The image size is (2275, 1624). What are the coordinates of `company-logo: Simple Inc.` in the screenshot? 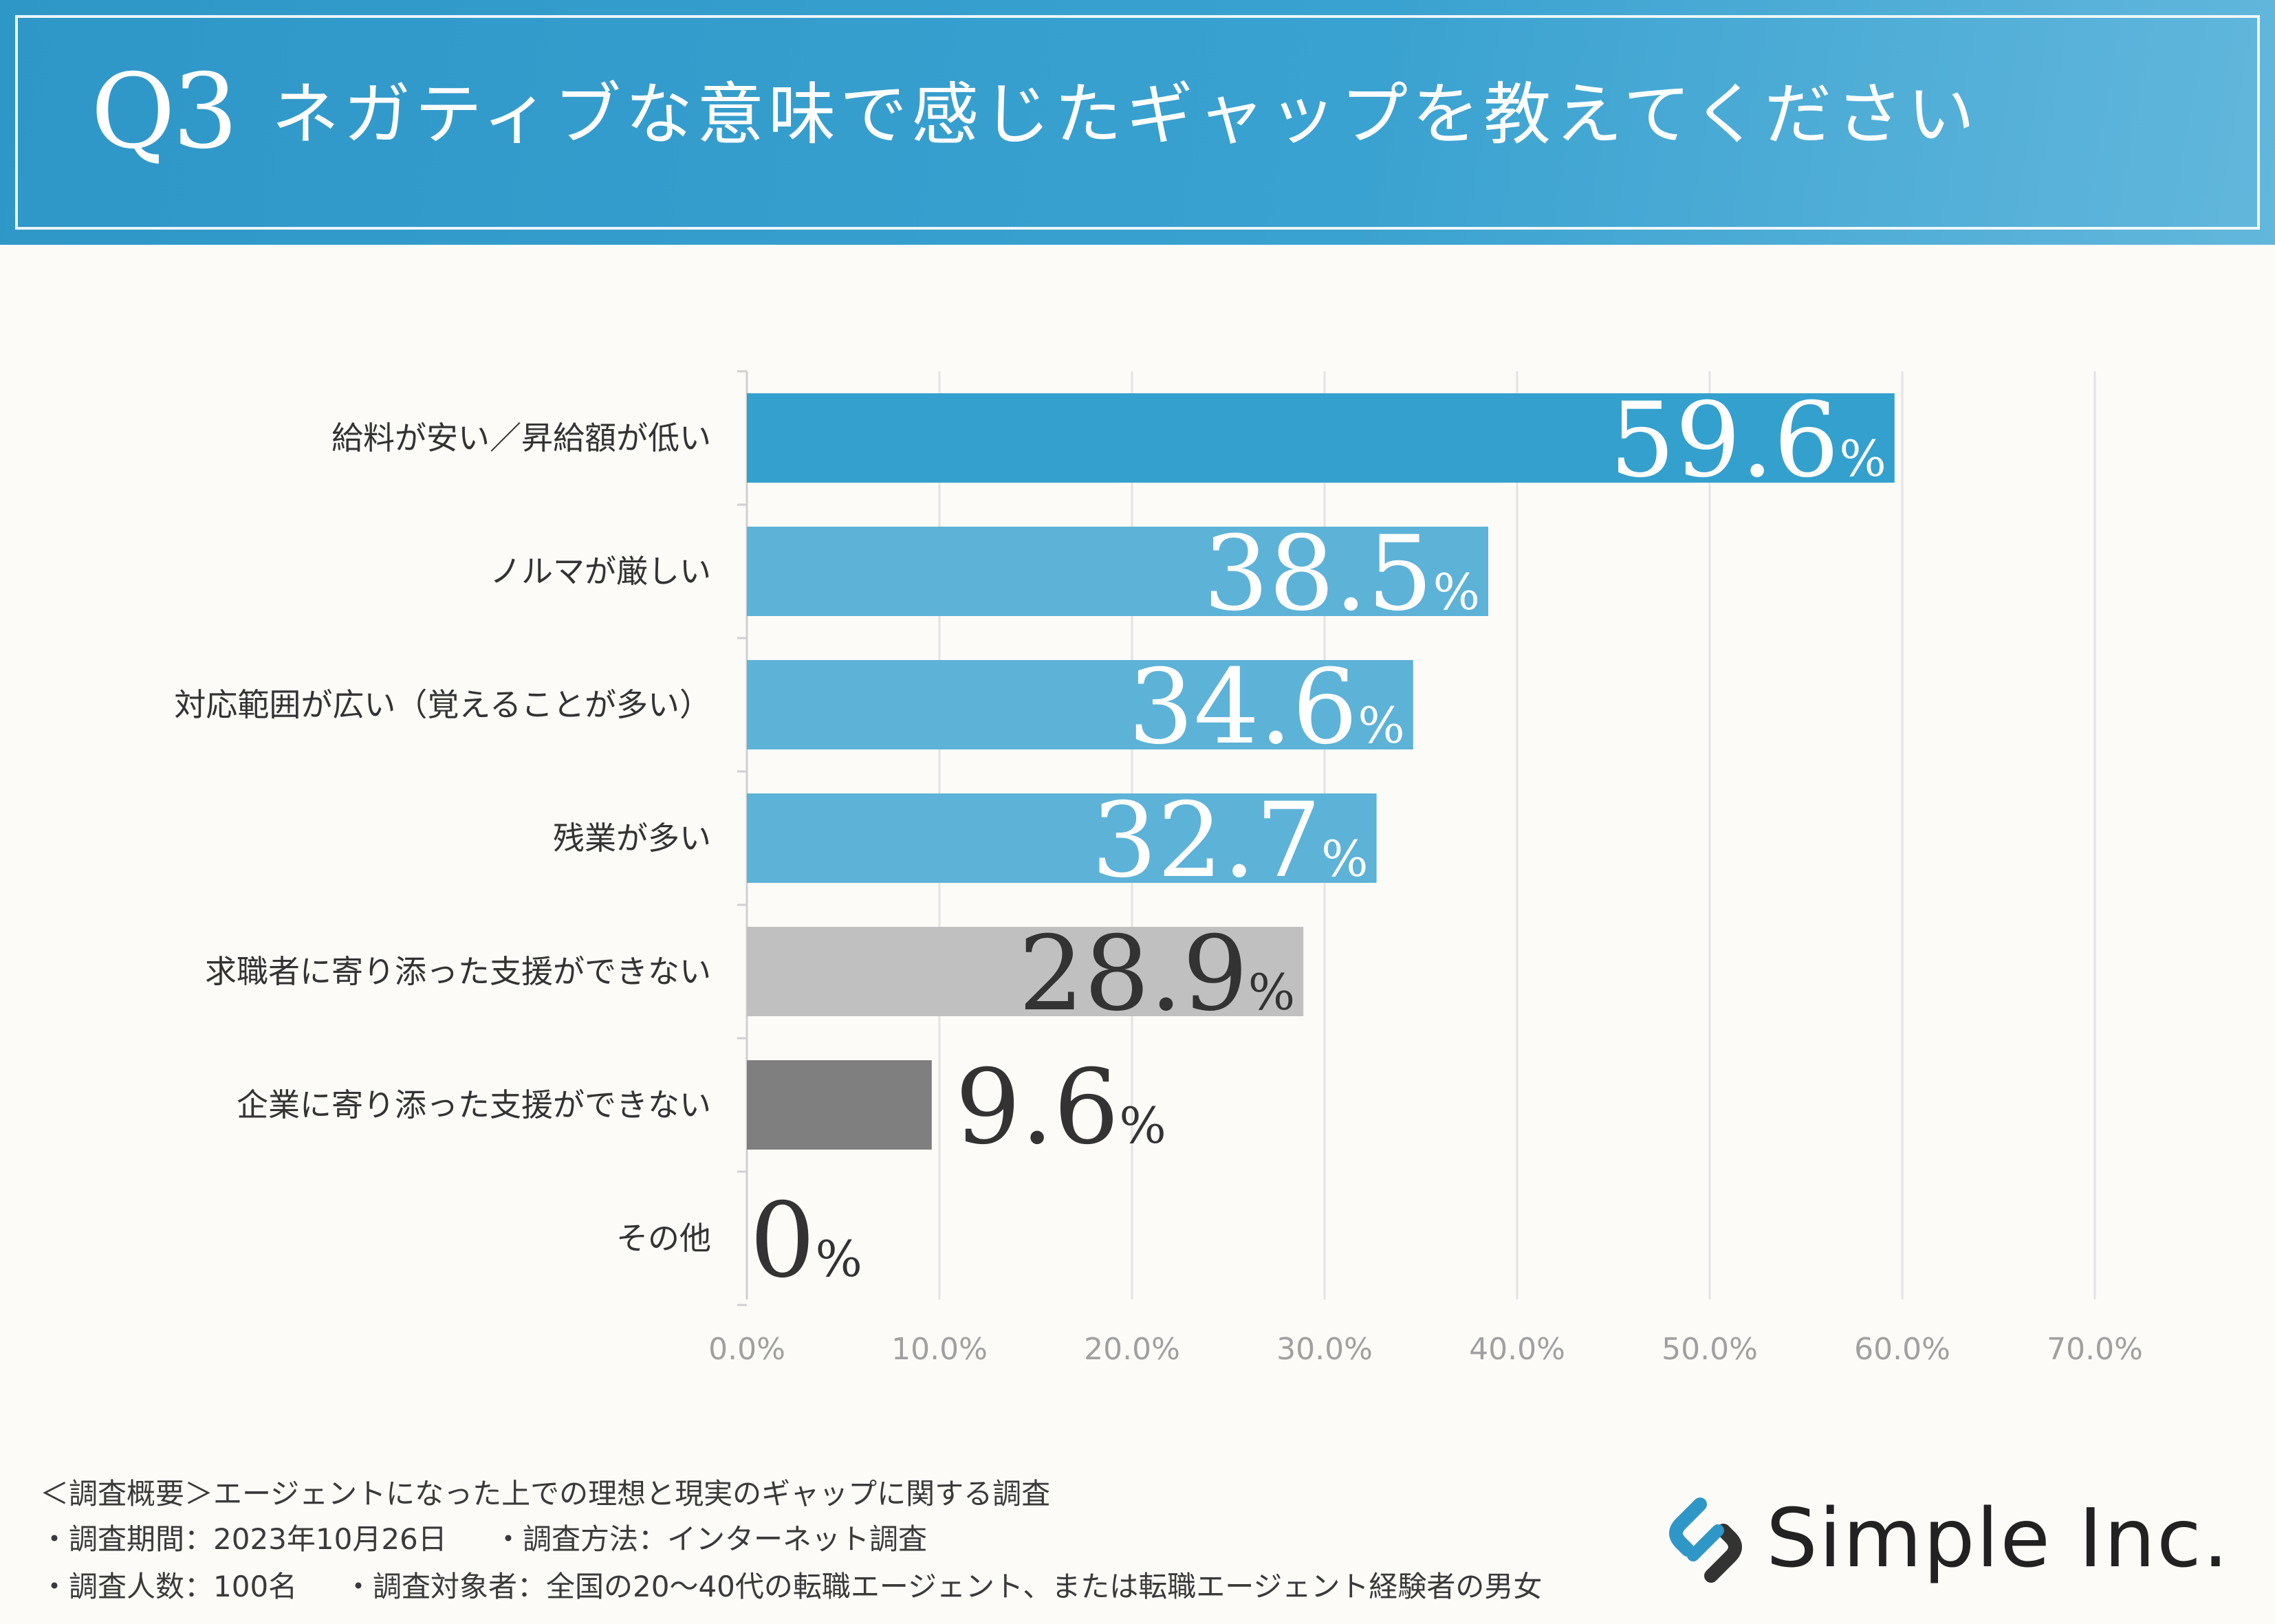 It's located at (1949, 1540).